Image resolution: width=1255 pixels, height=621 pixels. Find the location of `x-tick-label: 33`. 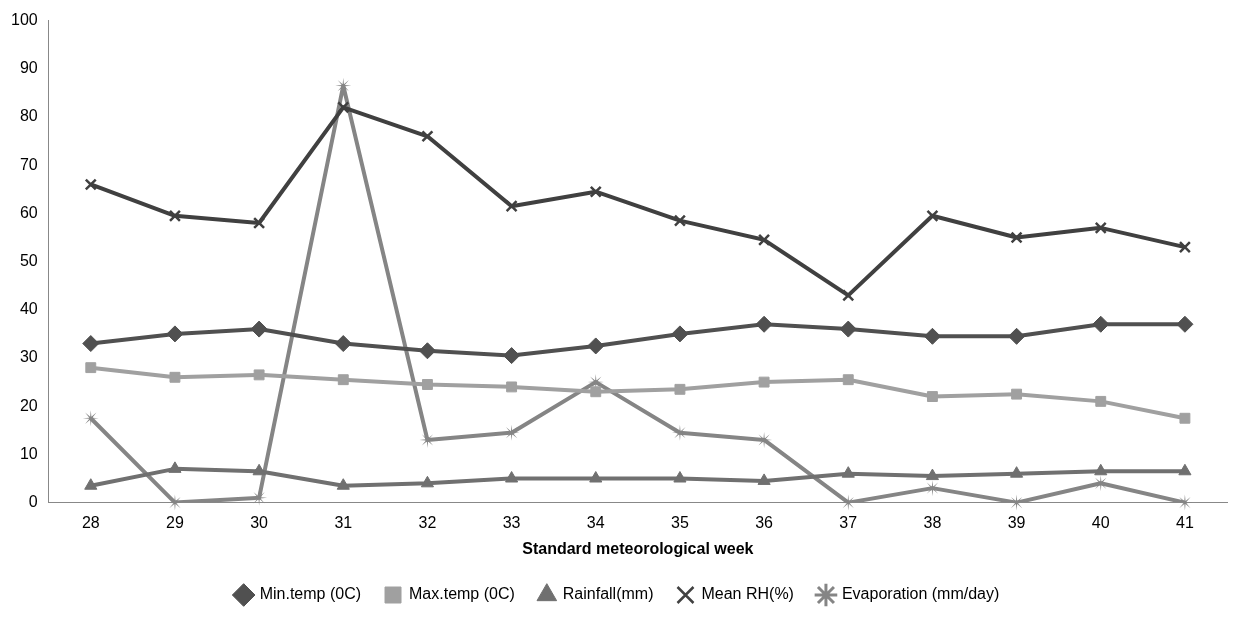

x-tick-label: 33 is located at coordinates (511, 522).